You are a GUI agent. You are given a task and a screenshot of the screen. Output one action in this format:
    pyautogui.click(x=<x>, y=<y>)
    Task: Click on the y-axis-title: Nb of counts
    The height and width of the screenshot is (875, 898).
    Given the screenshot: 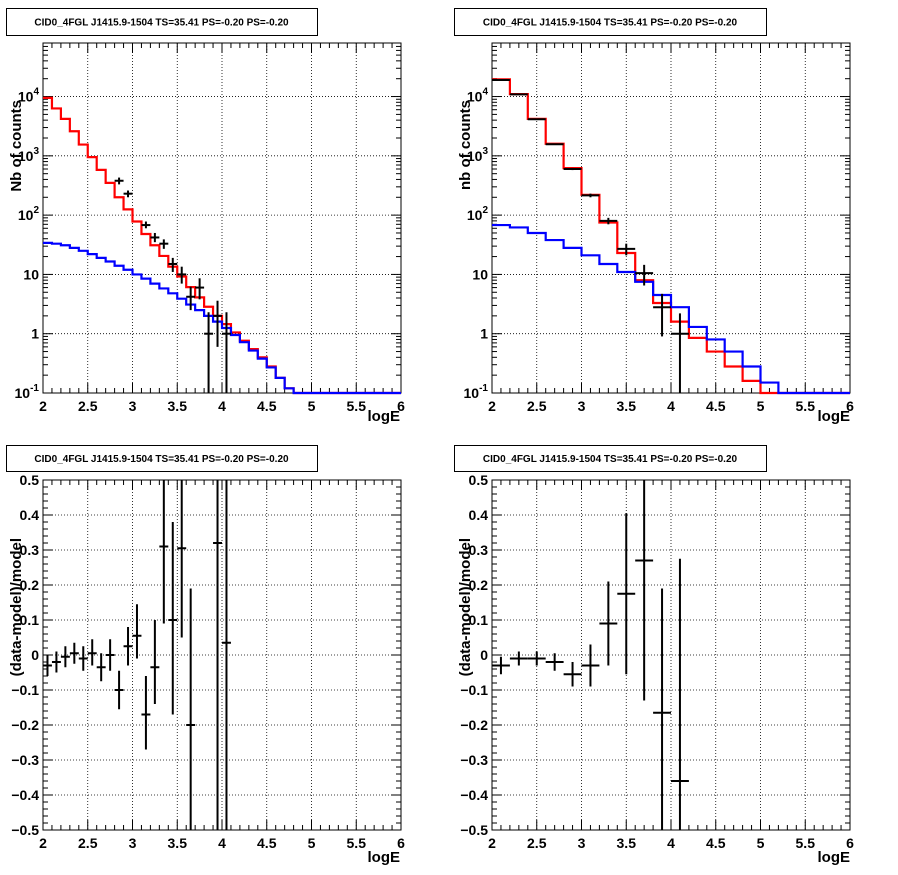 What is the action you would take?
    pyautogui.click(x=16, y=146)
    